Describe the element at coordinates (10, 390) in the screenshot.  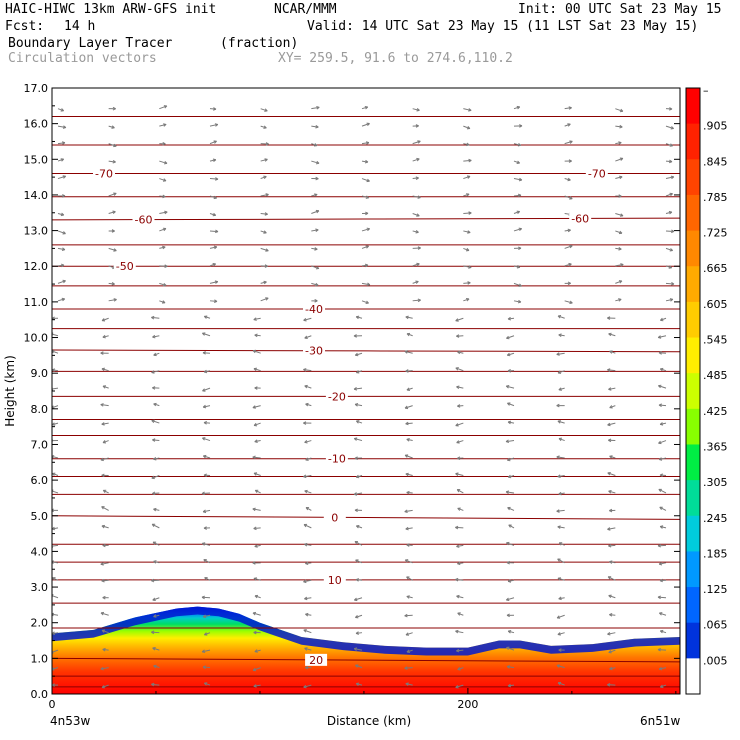
I see `y-axis-label: Height (km)` at that location.